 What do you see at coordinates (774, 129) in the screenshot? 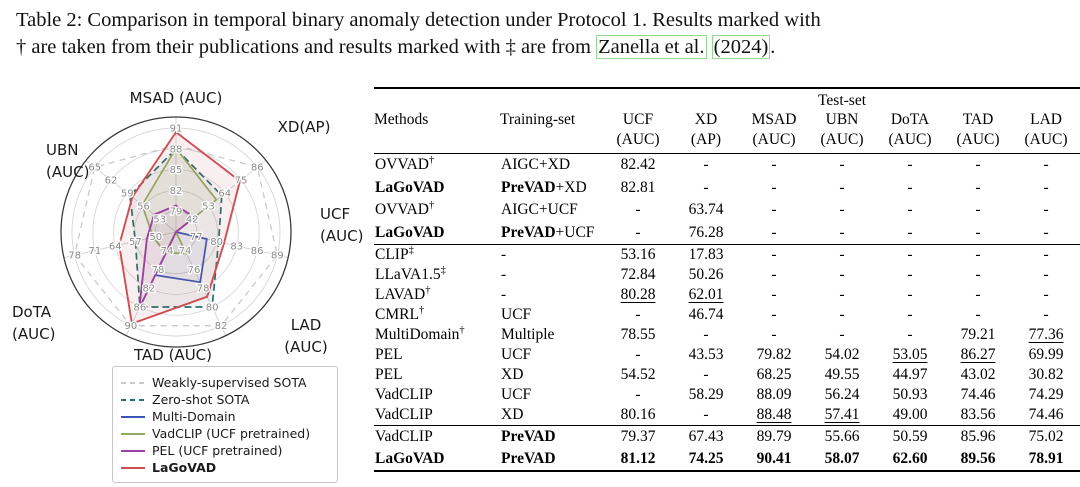
I see `header-col-msad: MSAD (AUC)` at bounding box center [774, 129].